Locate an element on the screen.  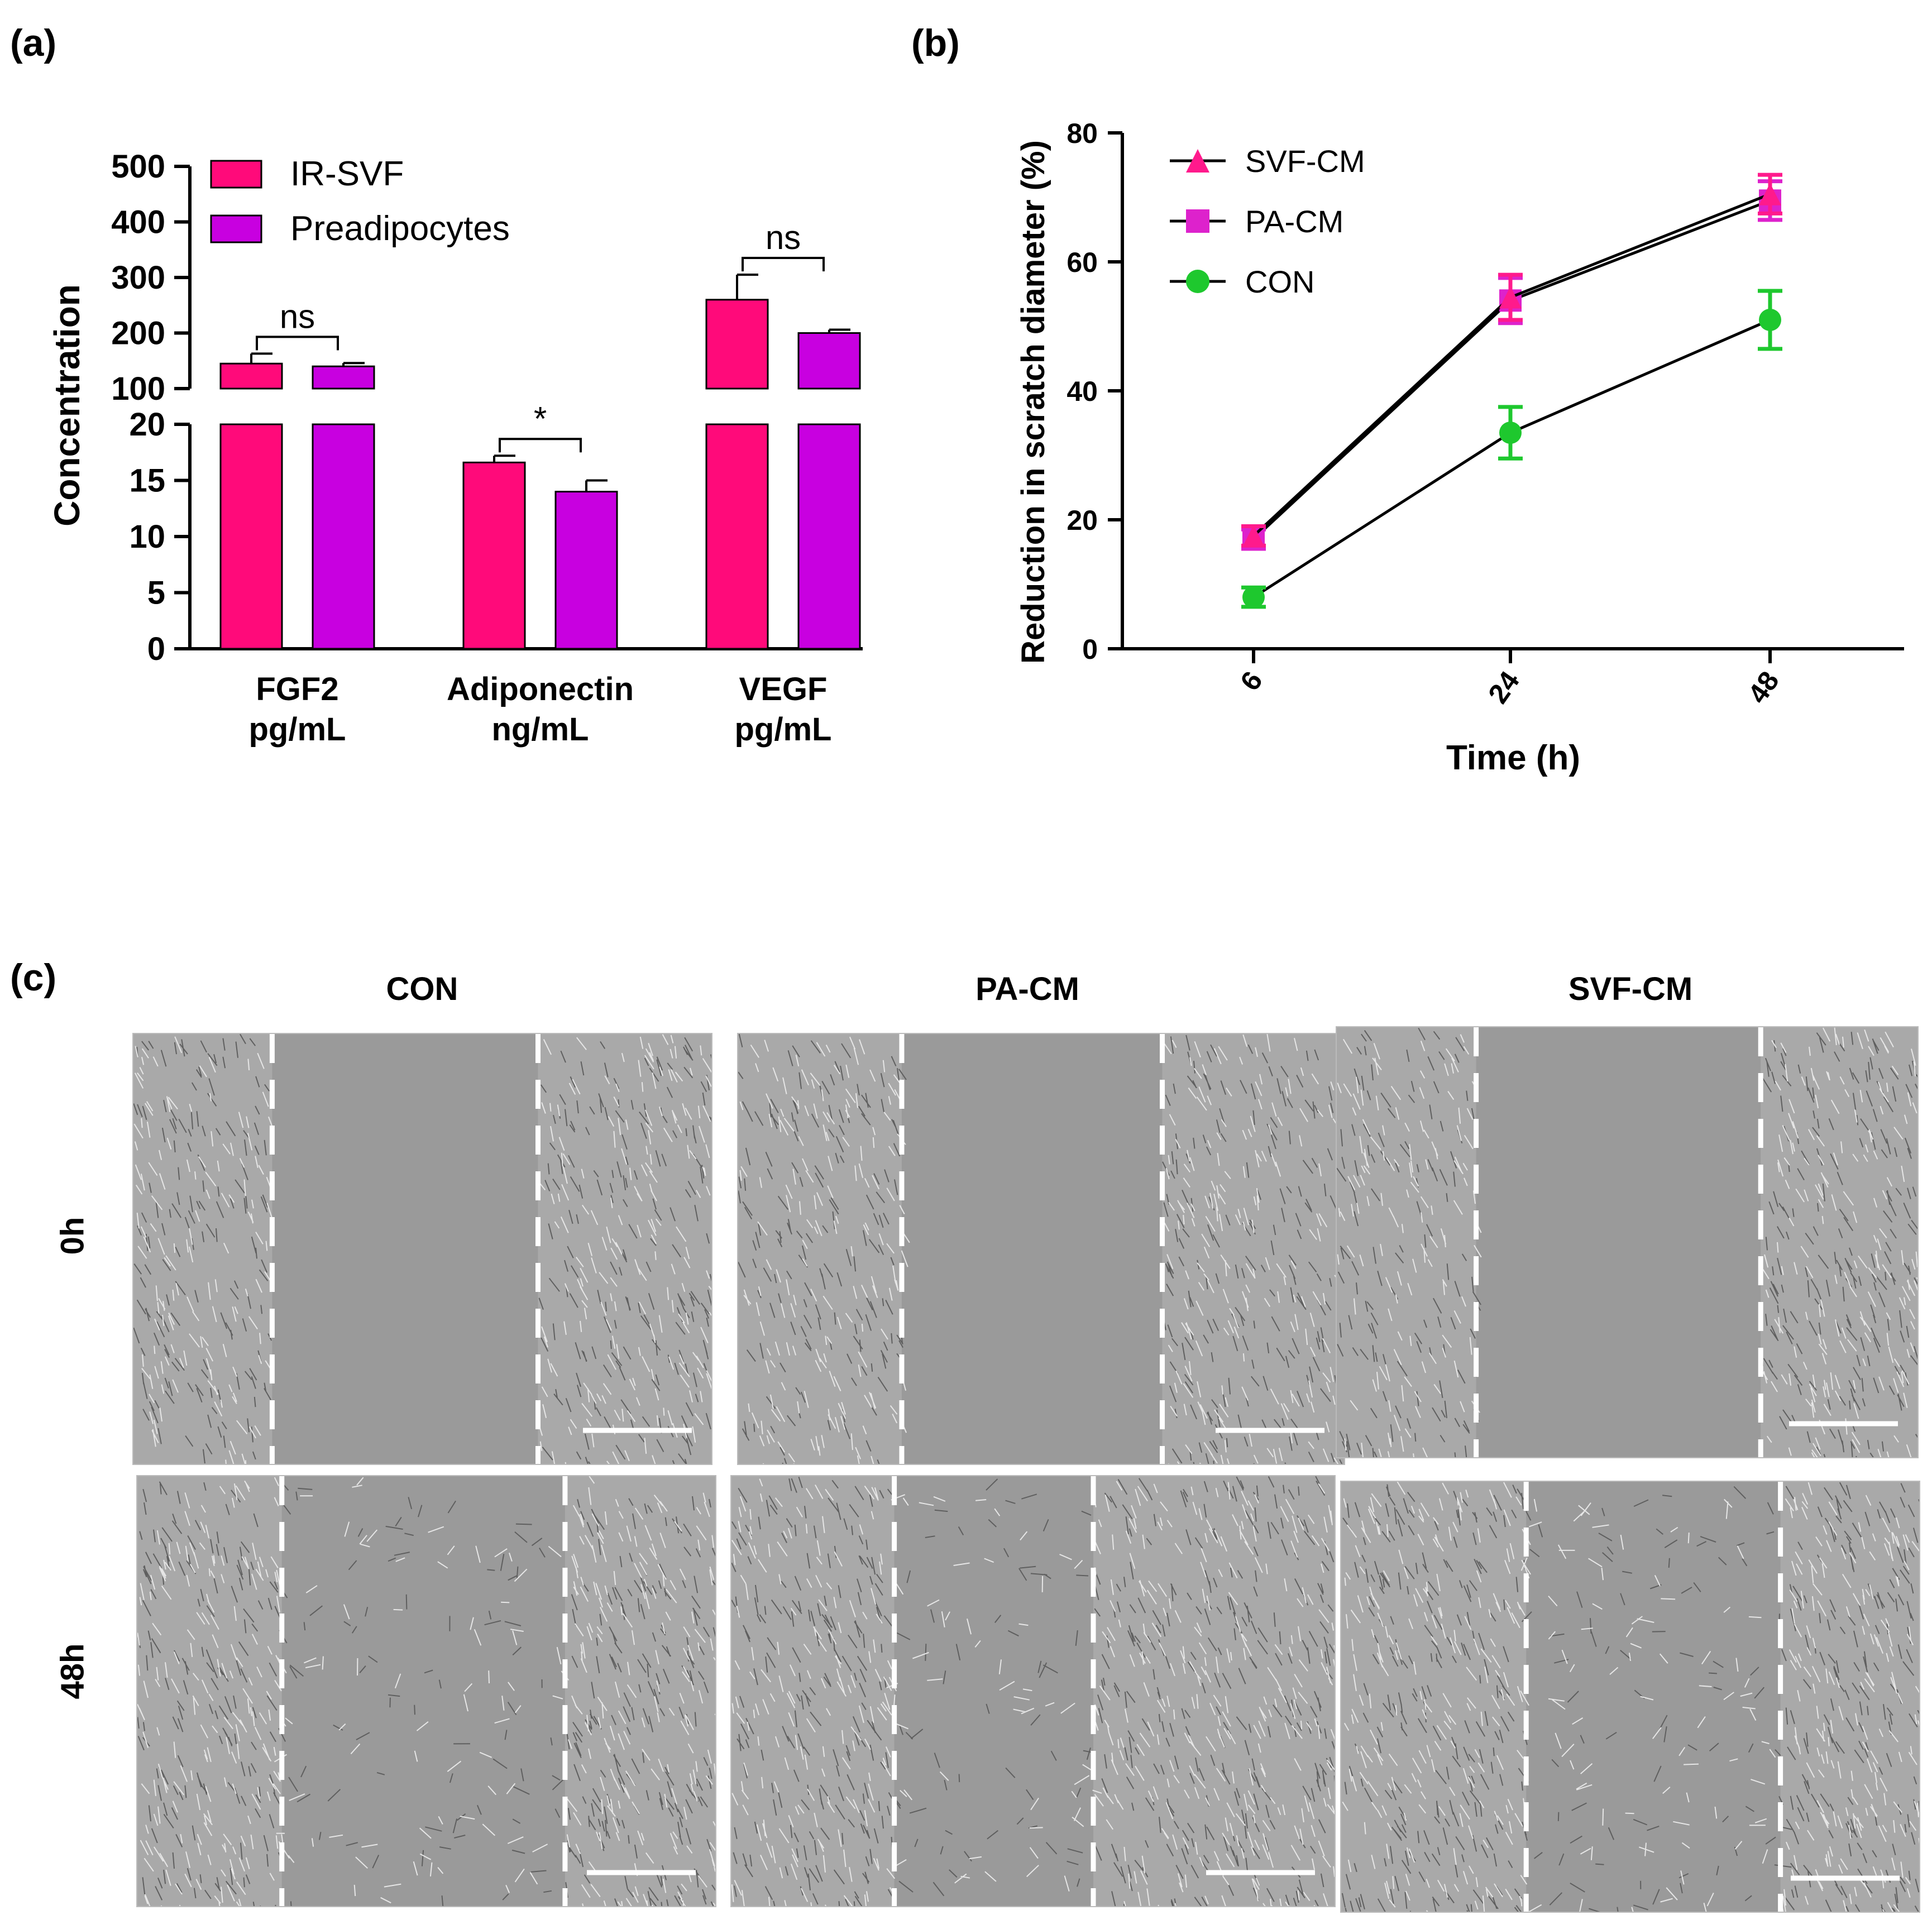
micrograph-pa-cm-0h is located at coordinates (1041, 1249).